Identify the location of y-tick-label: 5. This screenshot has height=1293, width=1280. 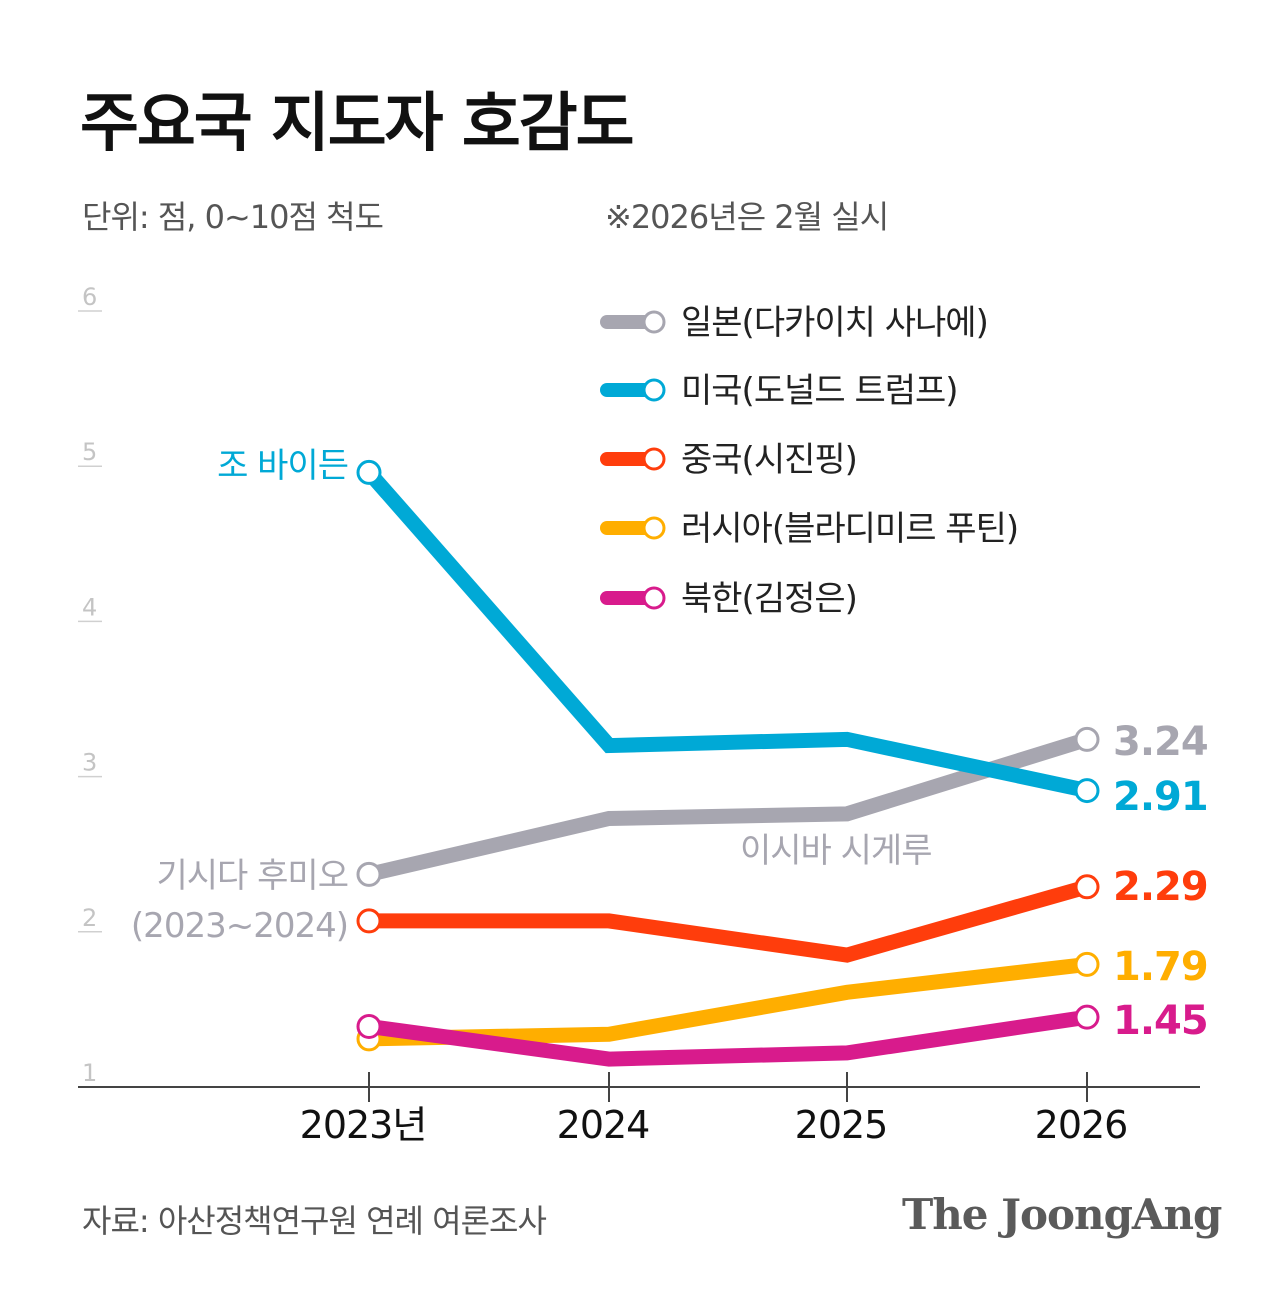
(89, 452).